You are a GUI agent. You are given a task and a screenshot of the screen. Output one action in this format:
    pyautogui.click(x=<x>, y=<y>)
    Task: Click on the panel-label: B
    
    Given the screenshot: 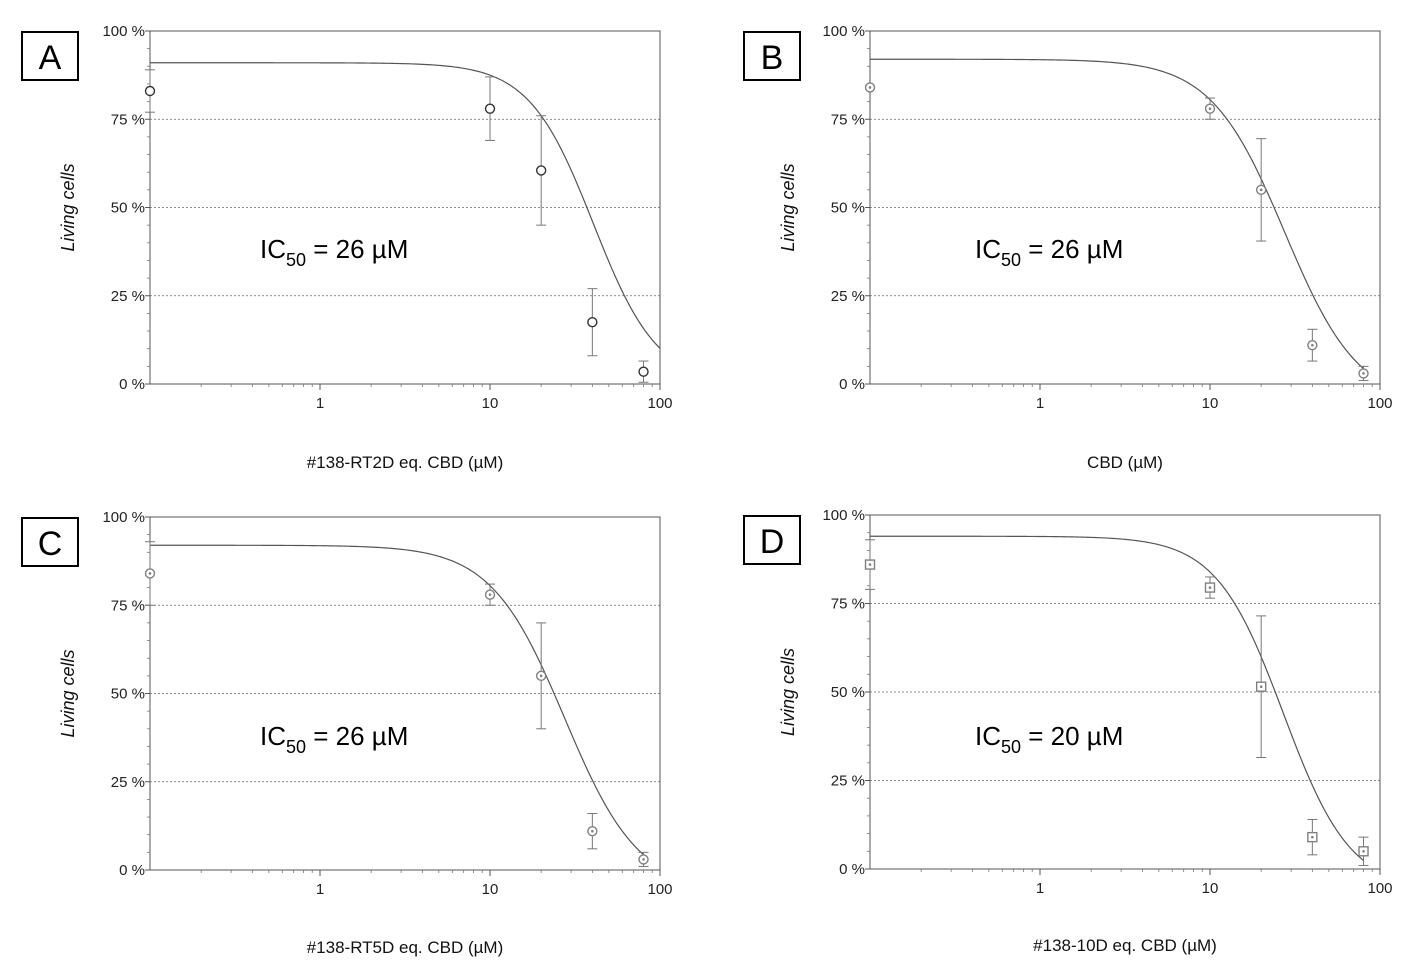 What is the action you would take?
    pyautogui.click(x=772, y=58)
    